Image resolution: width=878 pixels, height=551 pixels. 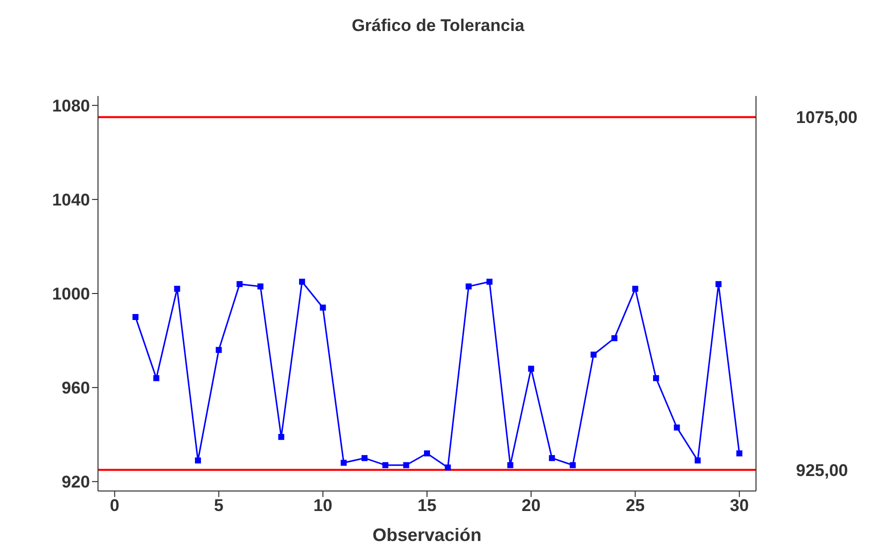 I want to click on ref-line-label: 925,00, so click(x=822, y=470).